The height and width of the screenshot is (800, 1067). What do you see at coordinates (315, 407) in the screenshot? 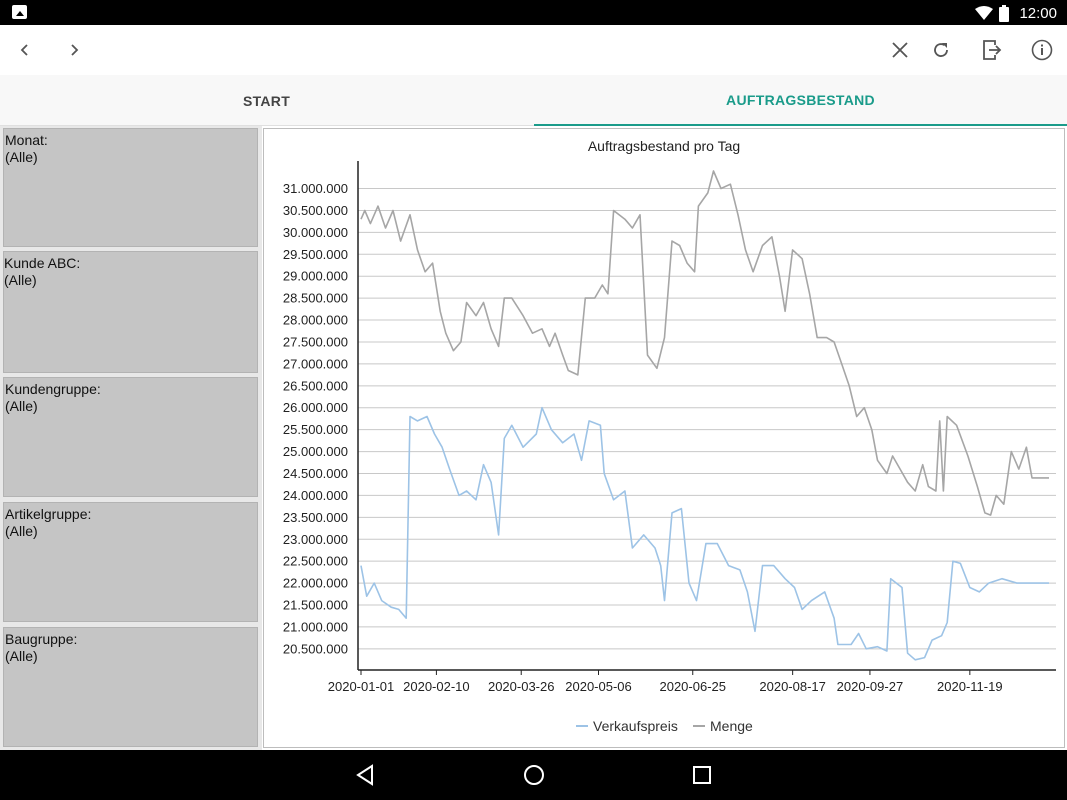
I see `y-tick-label: 26.000.000` at bounding box center [315, 407].